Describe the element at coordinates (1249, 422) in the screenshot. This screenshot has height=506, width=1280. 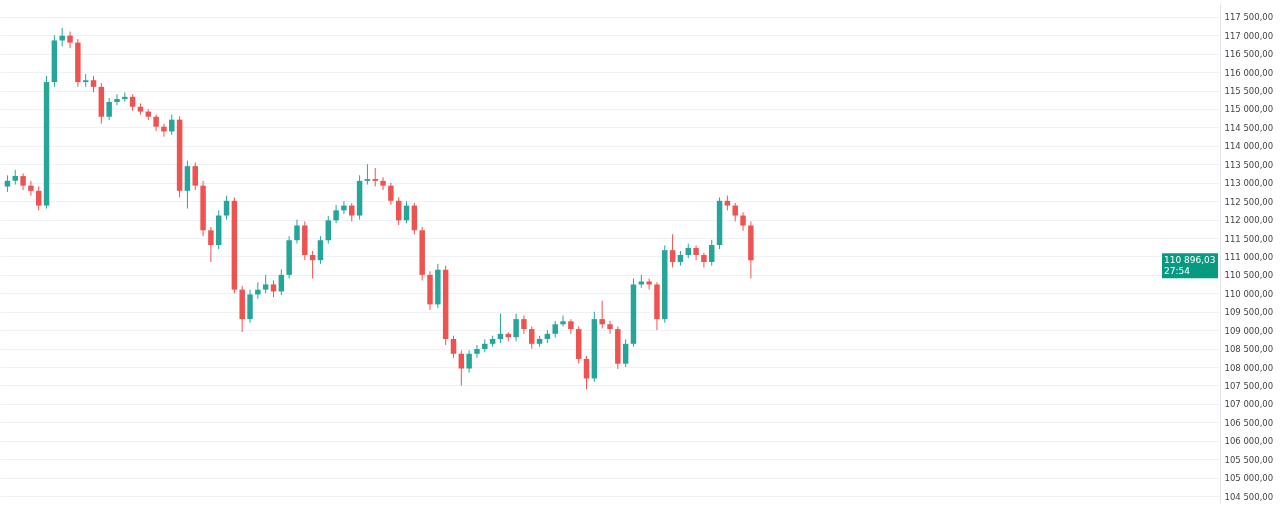
I see `y-tick-label: 106 500,00` at that location.